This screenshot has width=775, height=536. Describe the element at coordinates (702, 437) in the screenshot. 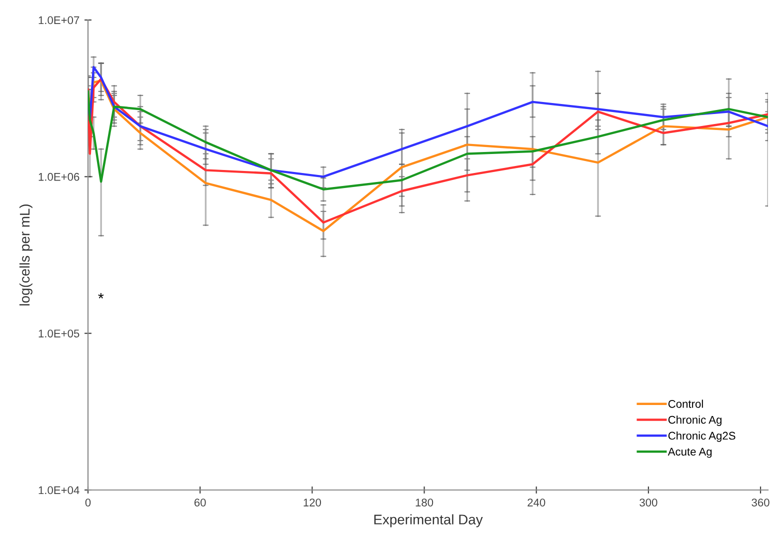

I see `legend-label: Chronic Ag2S` at that location.